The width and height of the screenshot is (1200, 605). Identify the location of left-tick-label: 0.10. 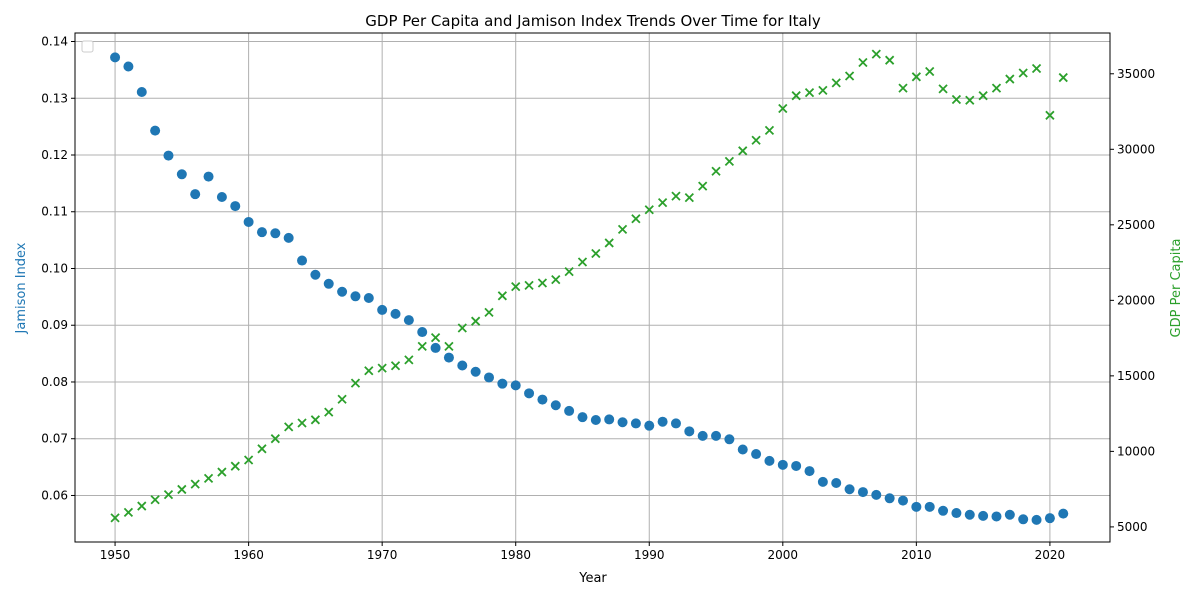
(54, 268).